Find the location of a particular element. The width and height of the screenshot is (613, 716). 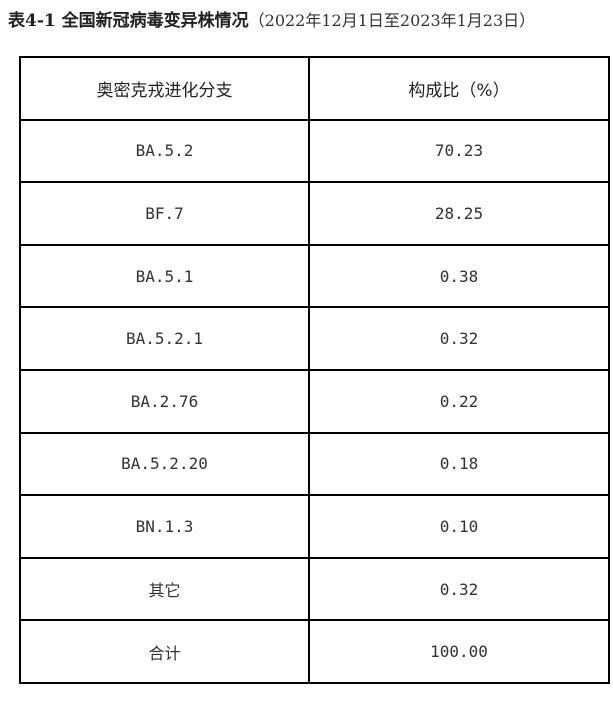

branch-cell: 合计 is located at coordinates (164, 651).